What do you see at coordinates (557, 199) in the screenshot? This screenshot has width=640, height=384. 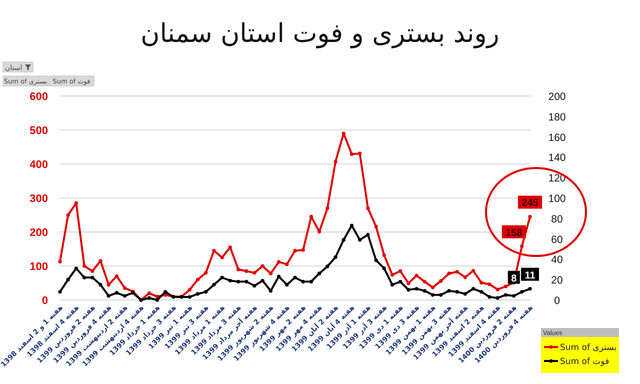 I see `y2-tick-label: 100` at bounding box center [557, 199].